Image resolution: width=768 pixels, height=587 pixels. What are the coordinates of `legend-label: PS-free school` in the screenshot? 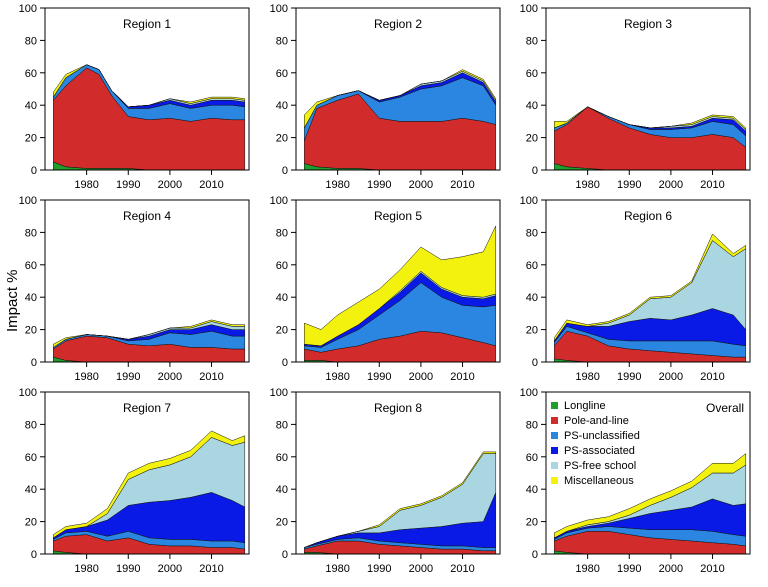 It's located at (600, 466).